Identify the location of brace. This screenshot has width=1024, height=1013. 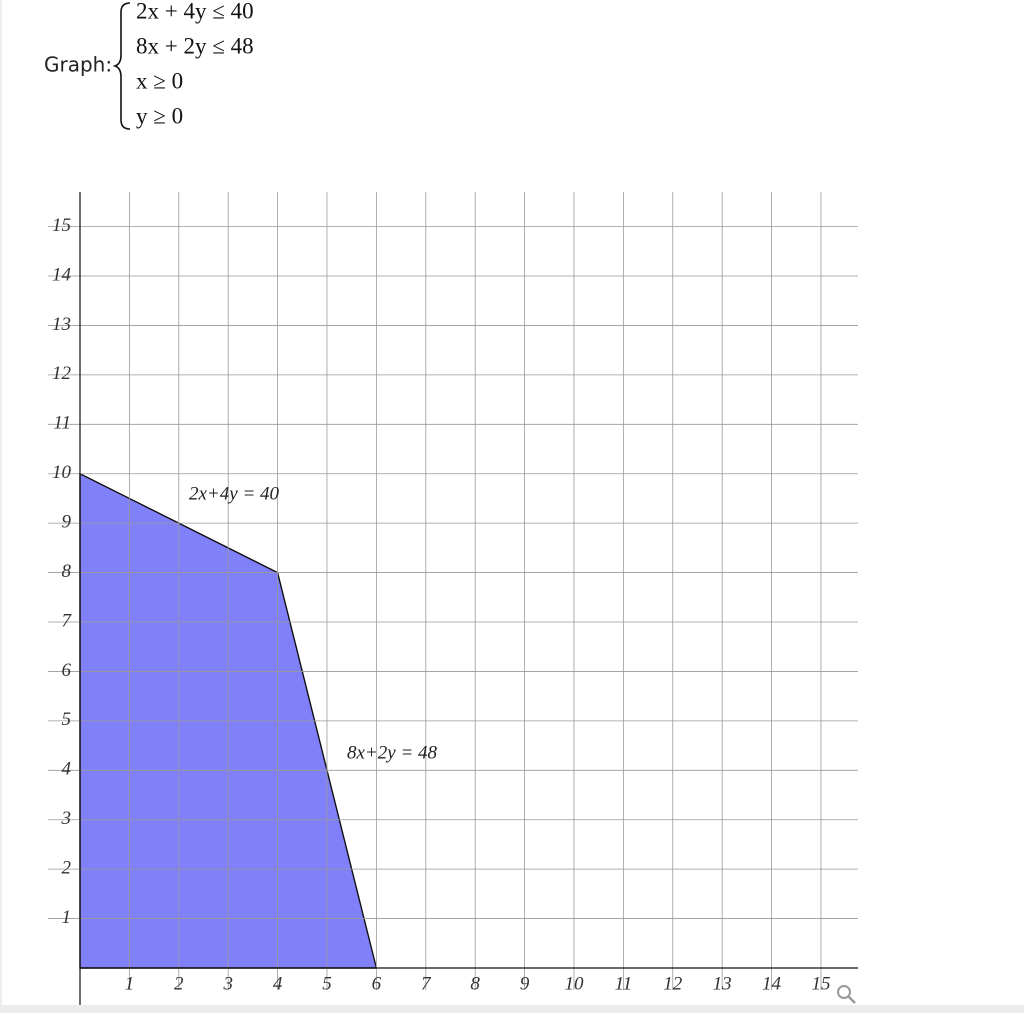
(121, 66).